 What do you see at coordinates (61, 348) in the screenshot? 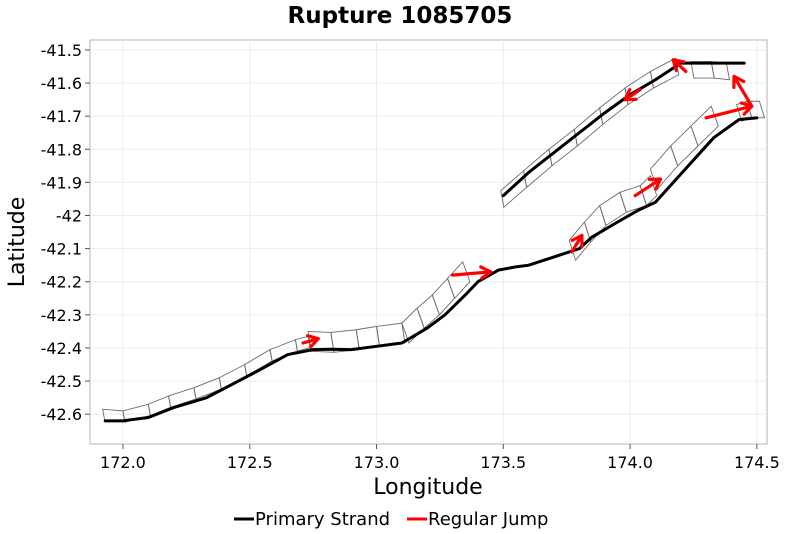
I see `y-tick-label: -42.4` at bounding box center [61, 348].